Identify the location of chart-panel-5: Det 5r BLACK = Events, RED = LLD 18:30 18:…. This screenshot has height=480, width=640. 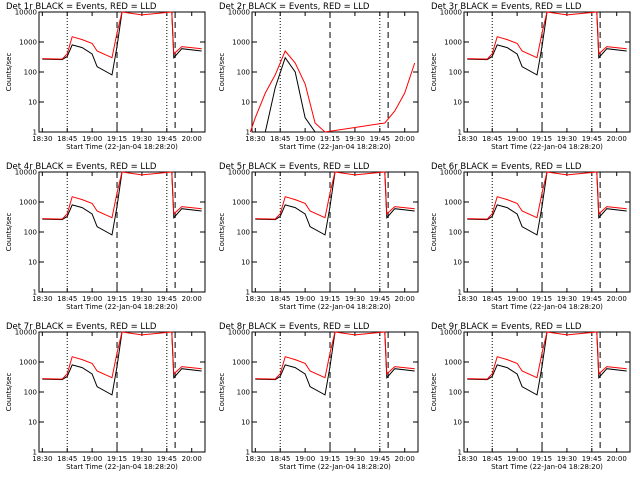
(318, 236).